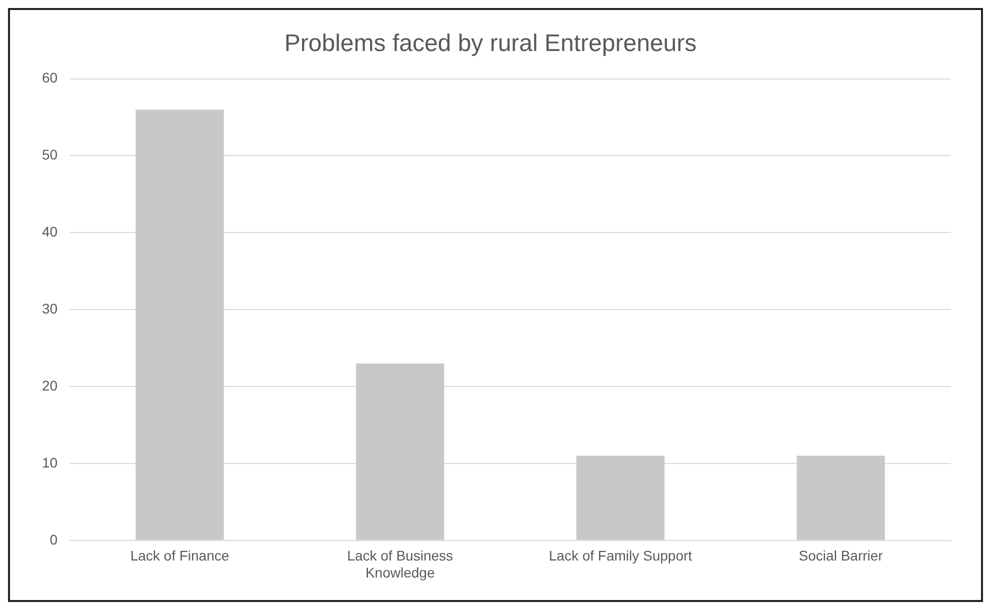 The width and height of the screenshot is (993, 612). Describe the element at coordinates (50, 154) in the screenshot. I see `y-tick-label: 50` at that location.